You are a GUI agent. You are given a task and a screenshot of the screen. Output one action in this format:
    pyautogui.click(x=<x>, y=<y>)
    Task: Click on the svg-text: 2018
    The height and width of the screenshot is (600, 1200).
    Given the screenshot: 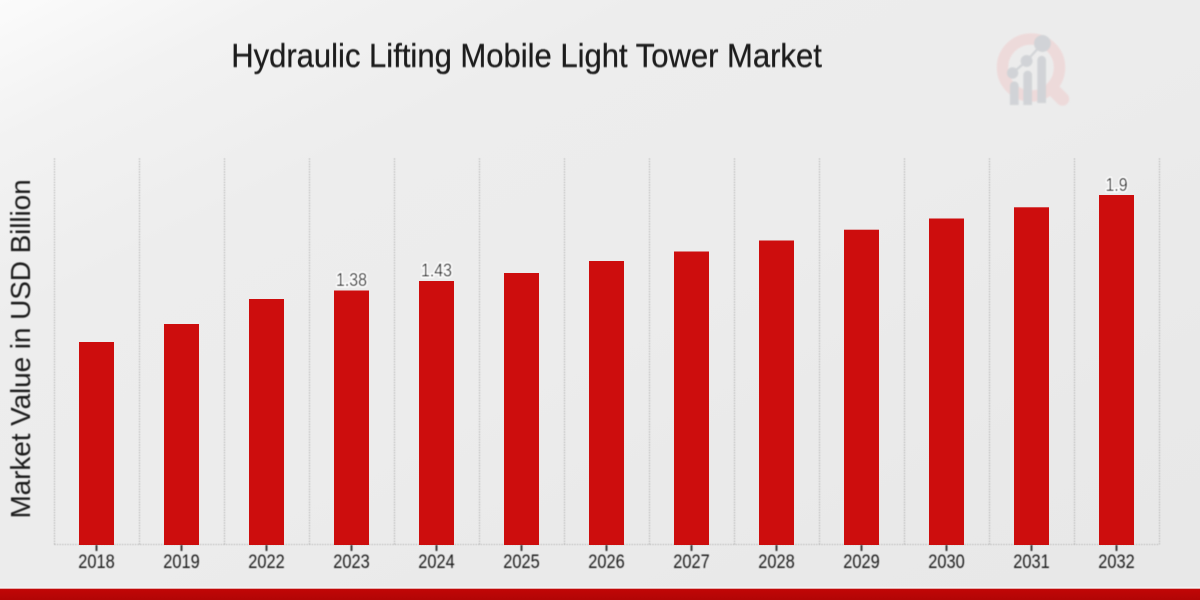 What is the action you would take?
    pyautogui.click(x=96, y=562)
    